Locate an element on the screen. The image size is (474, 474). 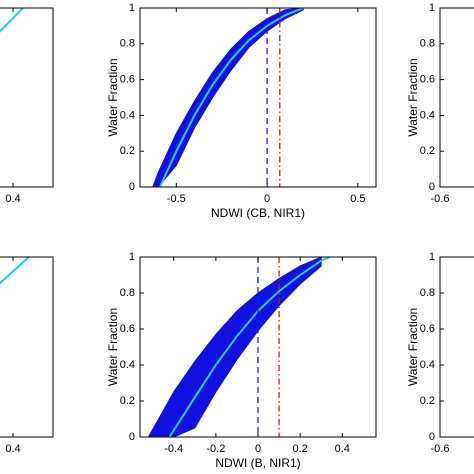
x-tick-label: -0.4 is located at coordinates (173, 449).